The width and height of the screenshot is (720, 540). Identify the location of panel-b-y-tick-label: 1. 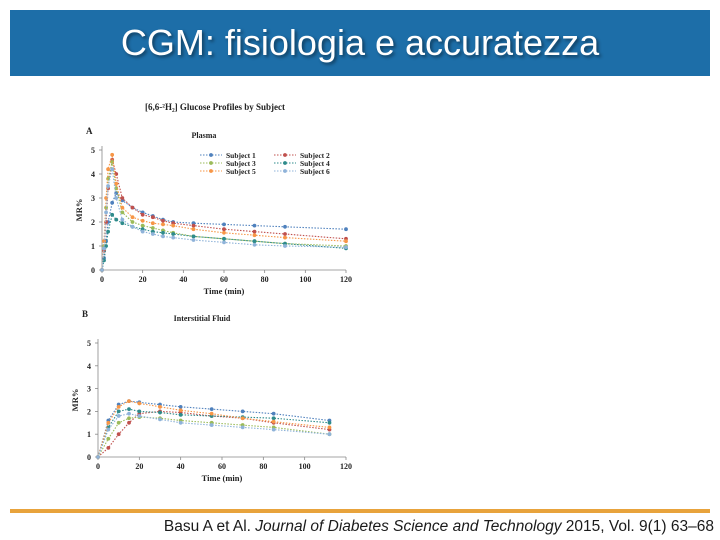
(89, 434).